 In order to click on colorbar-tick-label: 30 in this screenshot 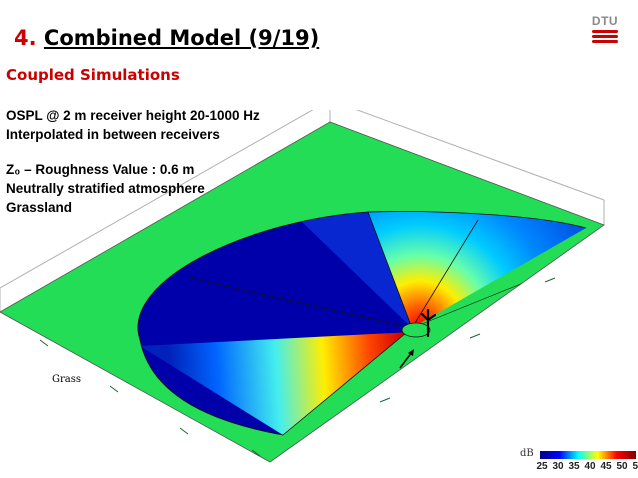, I will do `click(558, 466)`.